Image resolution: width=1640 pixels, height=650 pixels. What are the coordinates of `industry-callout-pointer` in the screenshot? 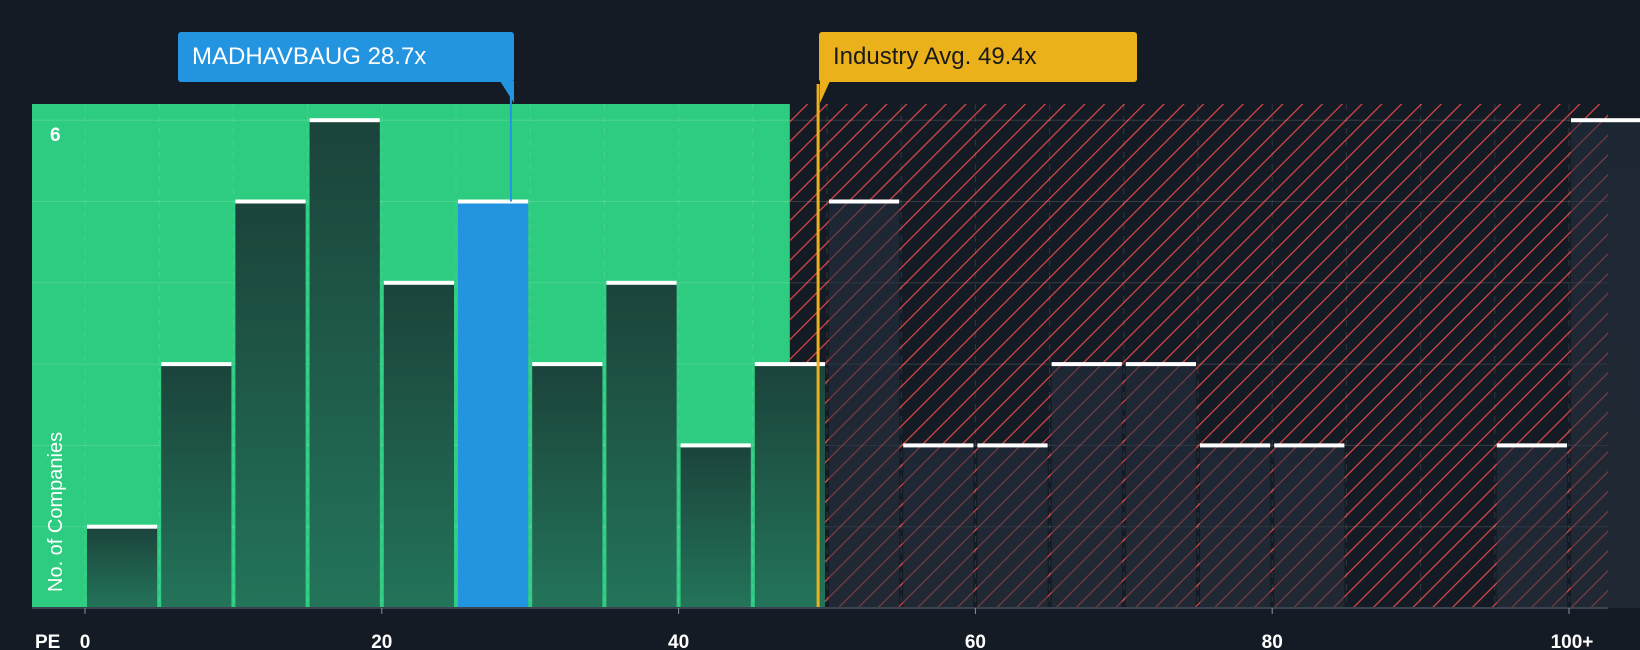 It's located at (825, 92).